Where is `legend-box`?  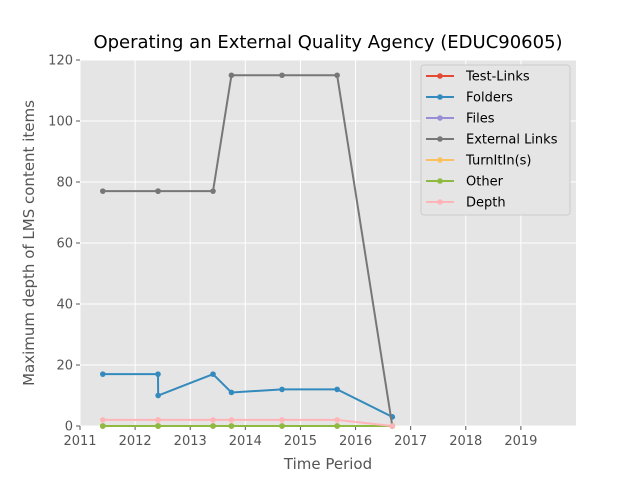 legend-box is located at coordinates (495, 140).